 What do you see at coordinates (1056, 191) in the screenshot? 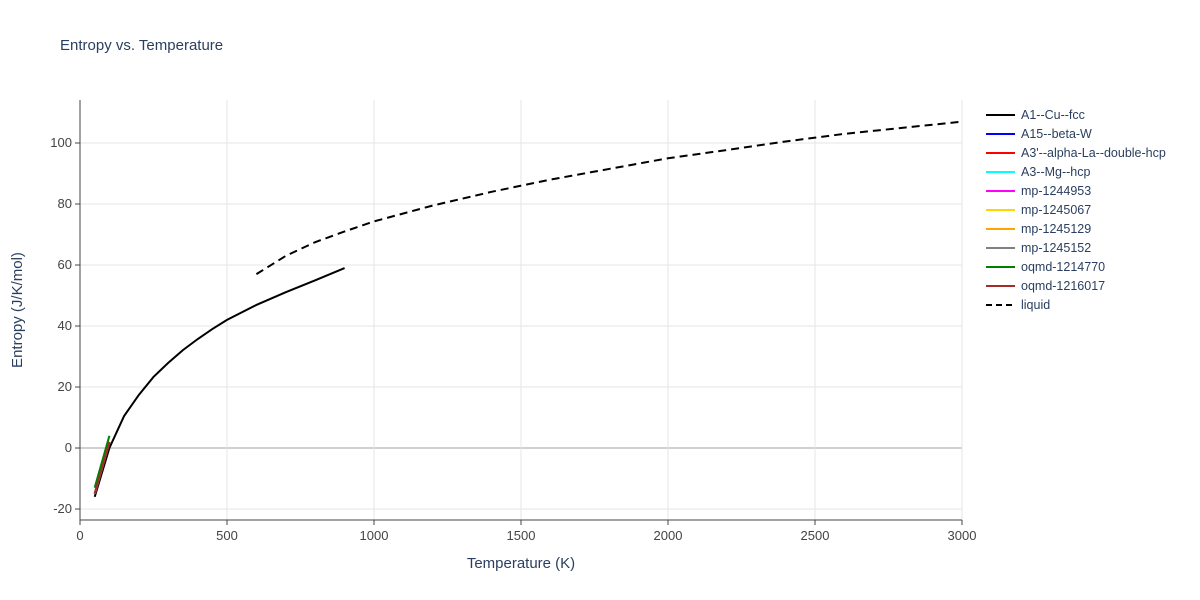
I see `legend-label: mp-1244953` at bounding box center [1056, 191].